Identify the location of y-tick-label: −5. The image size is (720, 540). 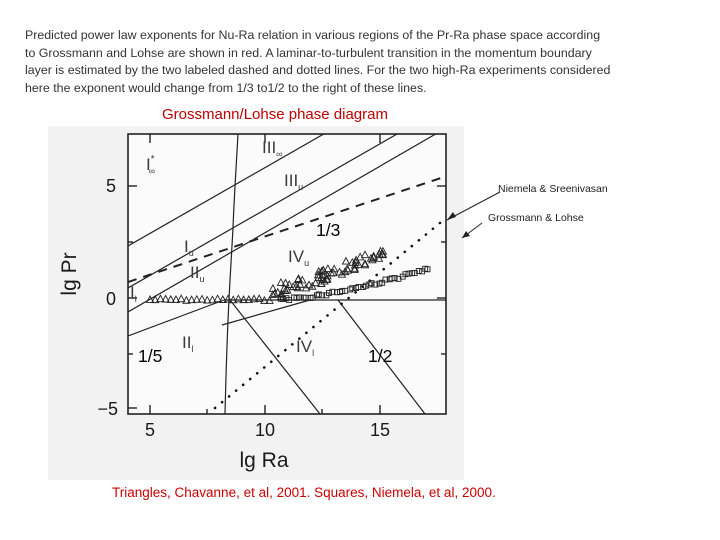
(107, 409).